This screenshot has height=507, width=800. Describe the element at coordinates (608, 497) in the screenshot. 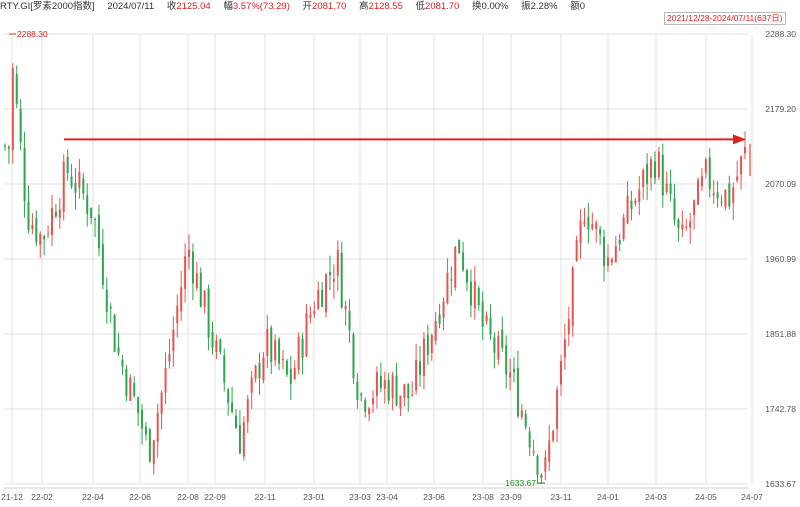

I see `x-tick-label: 24-01` at that location.